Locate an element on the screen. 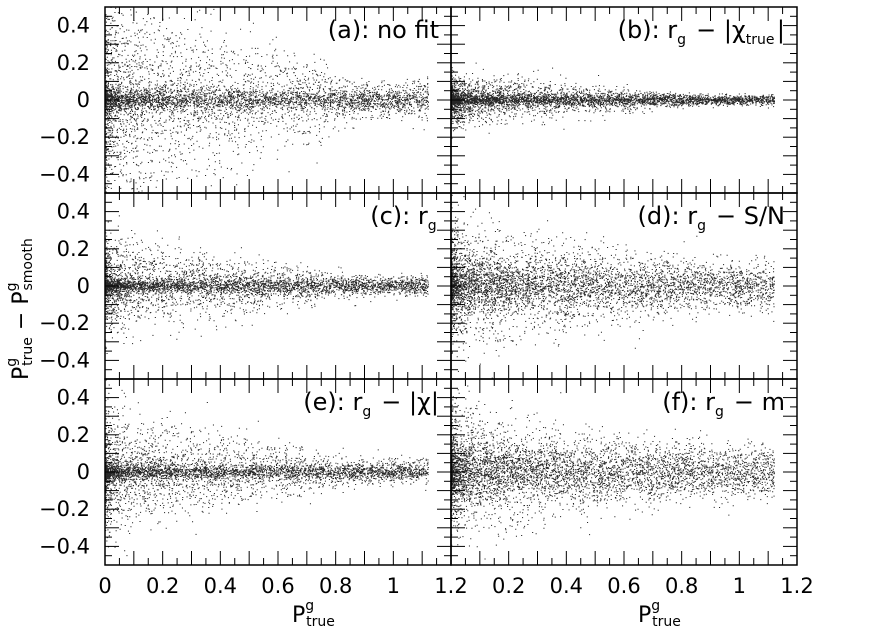  scatter-series-b is located at coordinates (613, 100).